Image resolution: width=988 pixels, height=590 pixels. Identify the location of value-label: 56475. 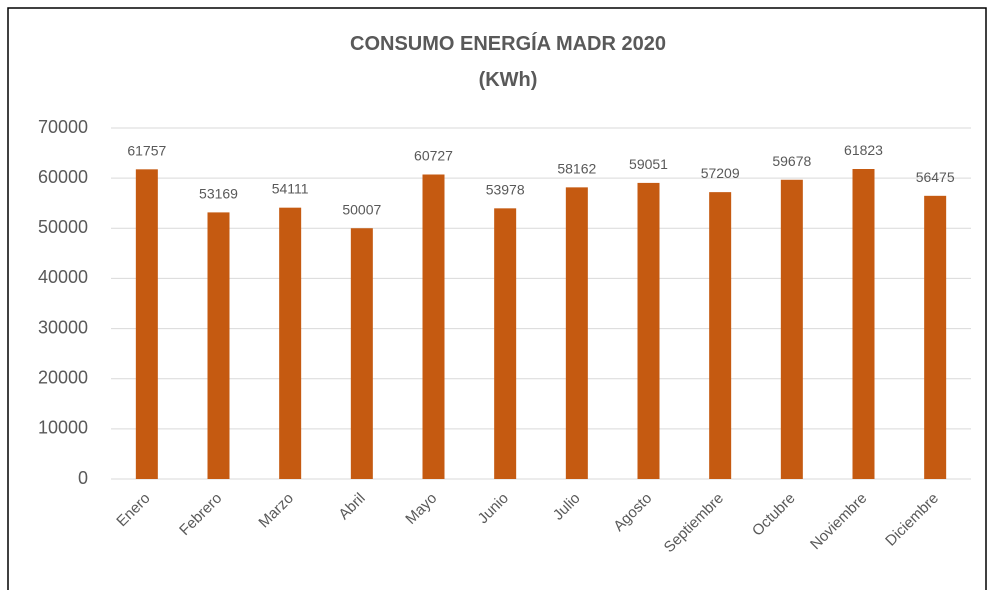
(935, 177).